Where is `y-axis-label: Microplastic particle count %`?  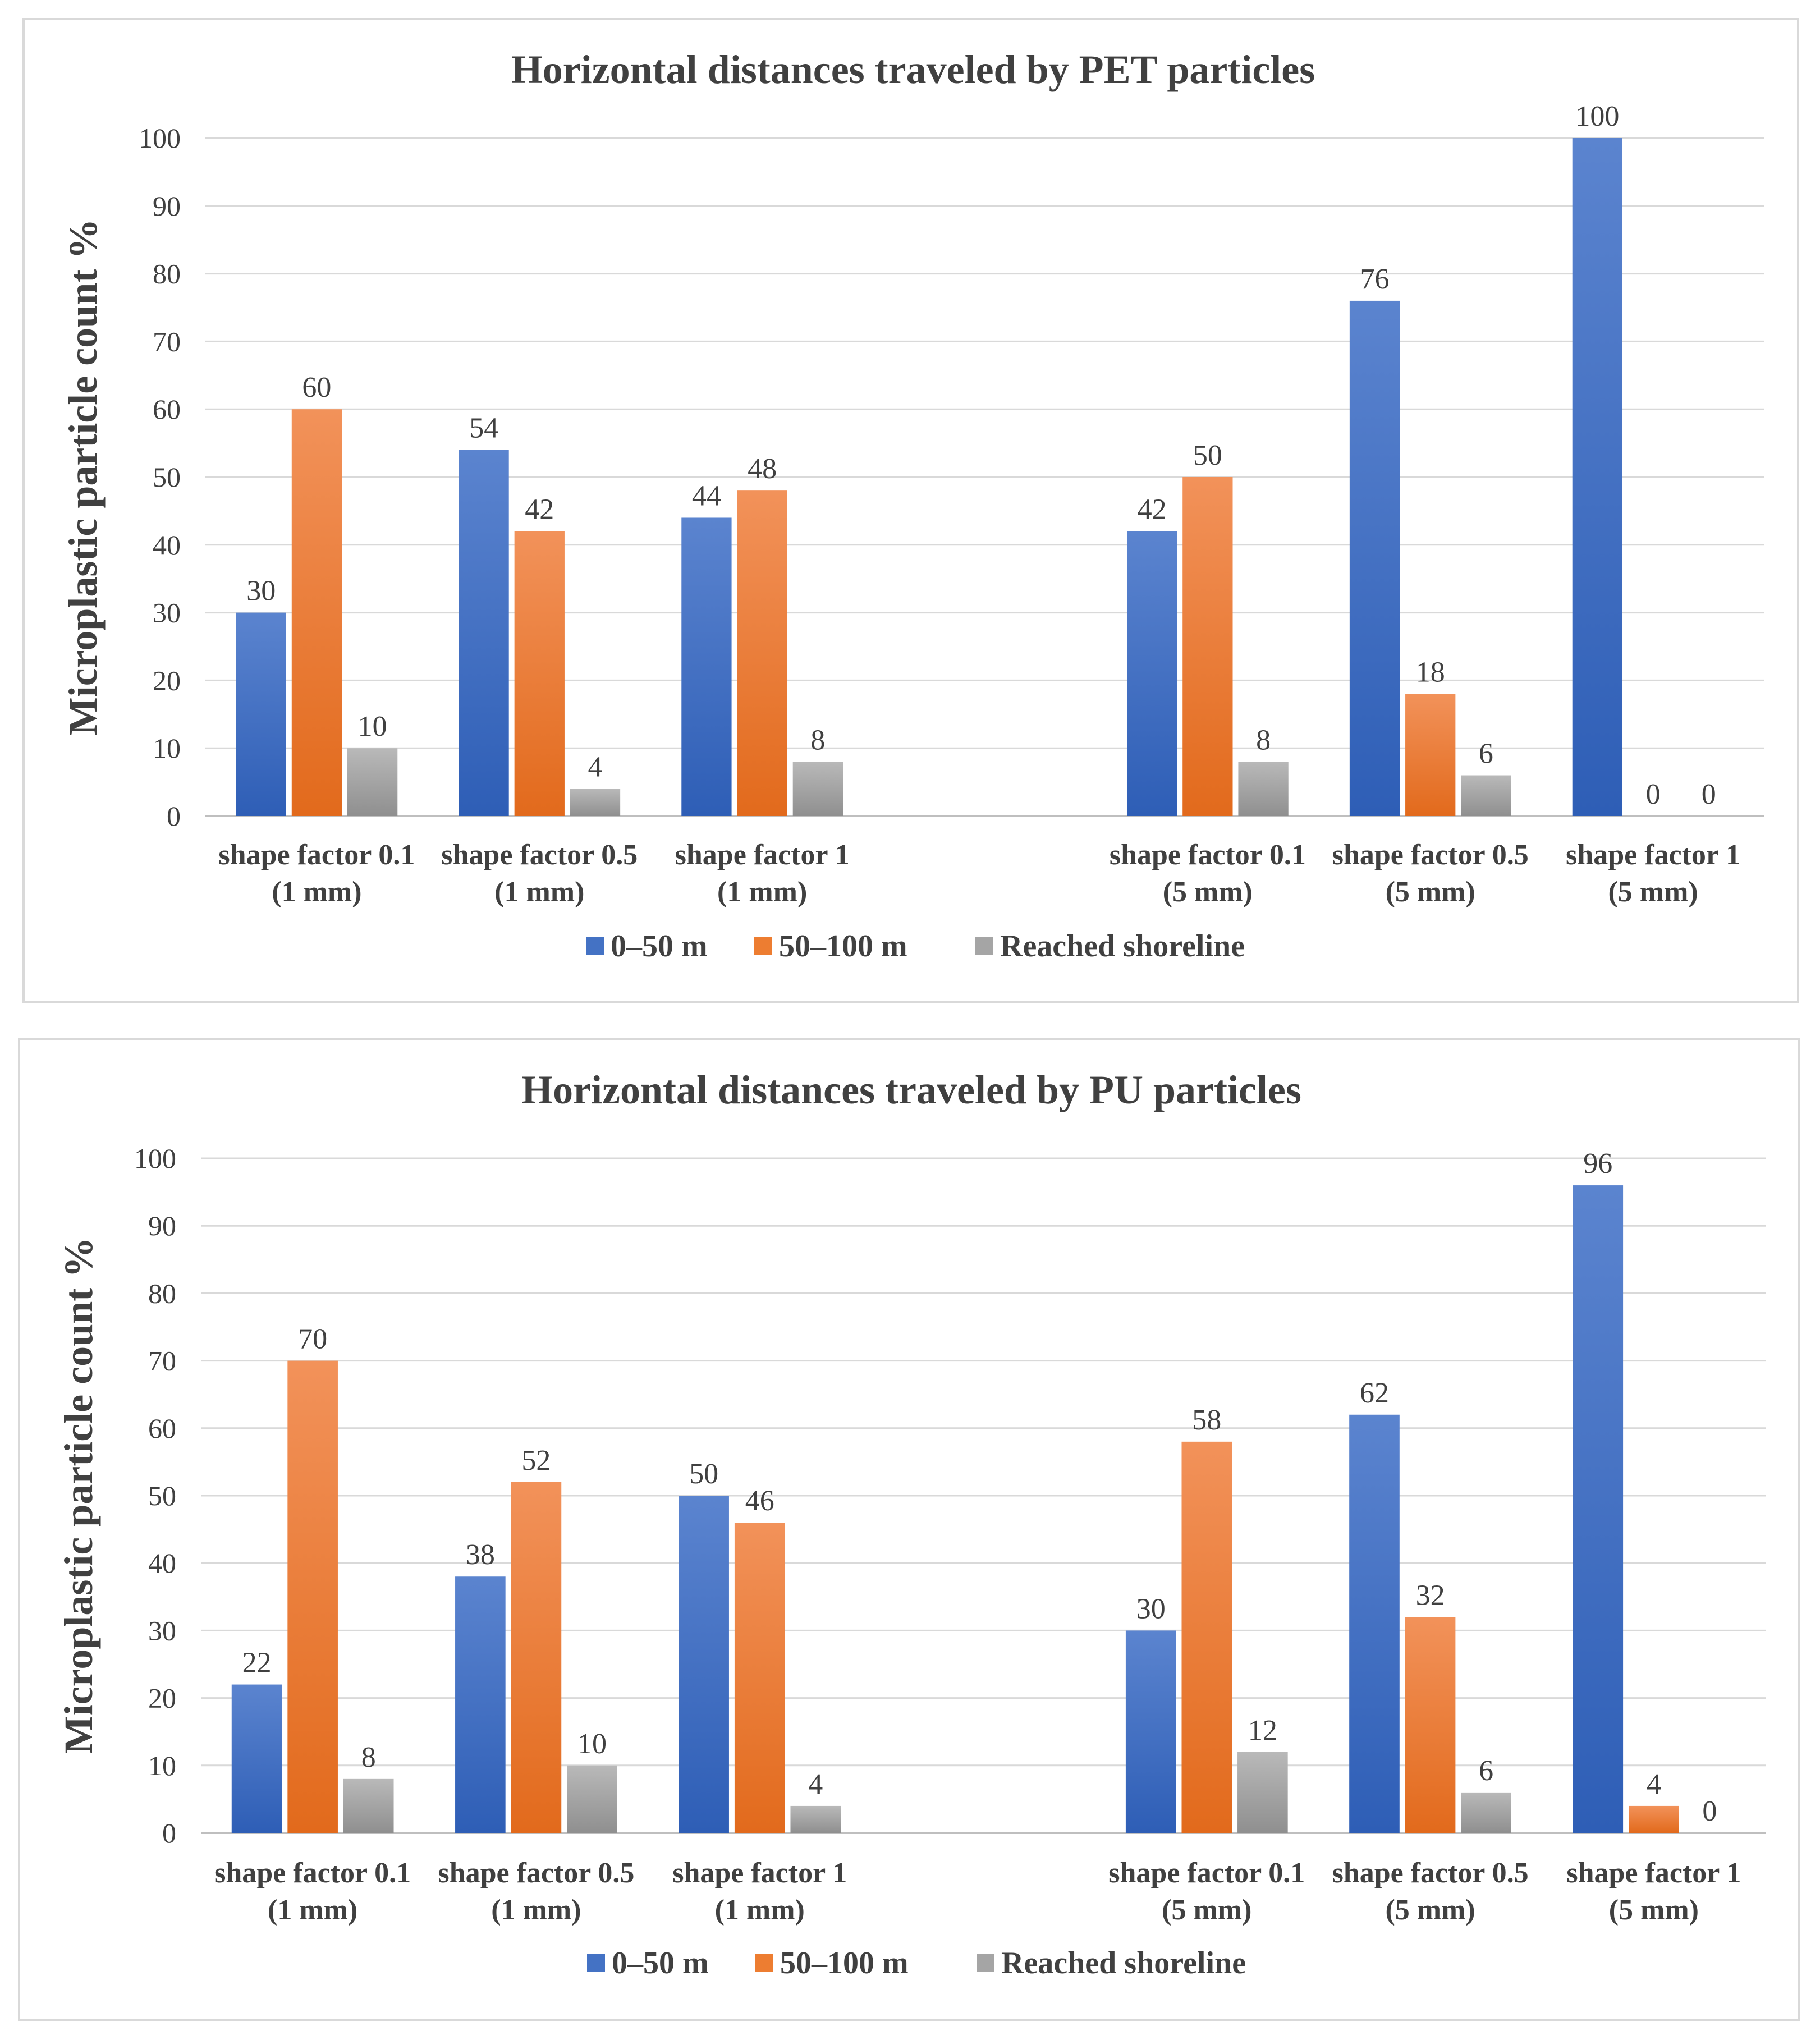 y-axis-label: Microplastic particle count % is located at coordinates (79, 1496).